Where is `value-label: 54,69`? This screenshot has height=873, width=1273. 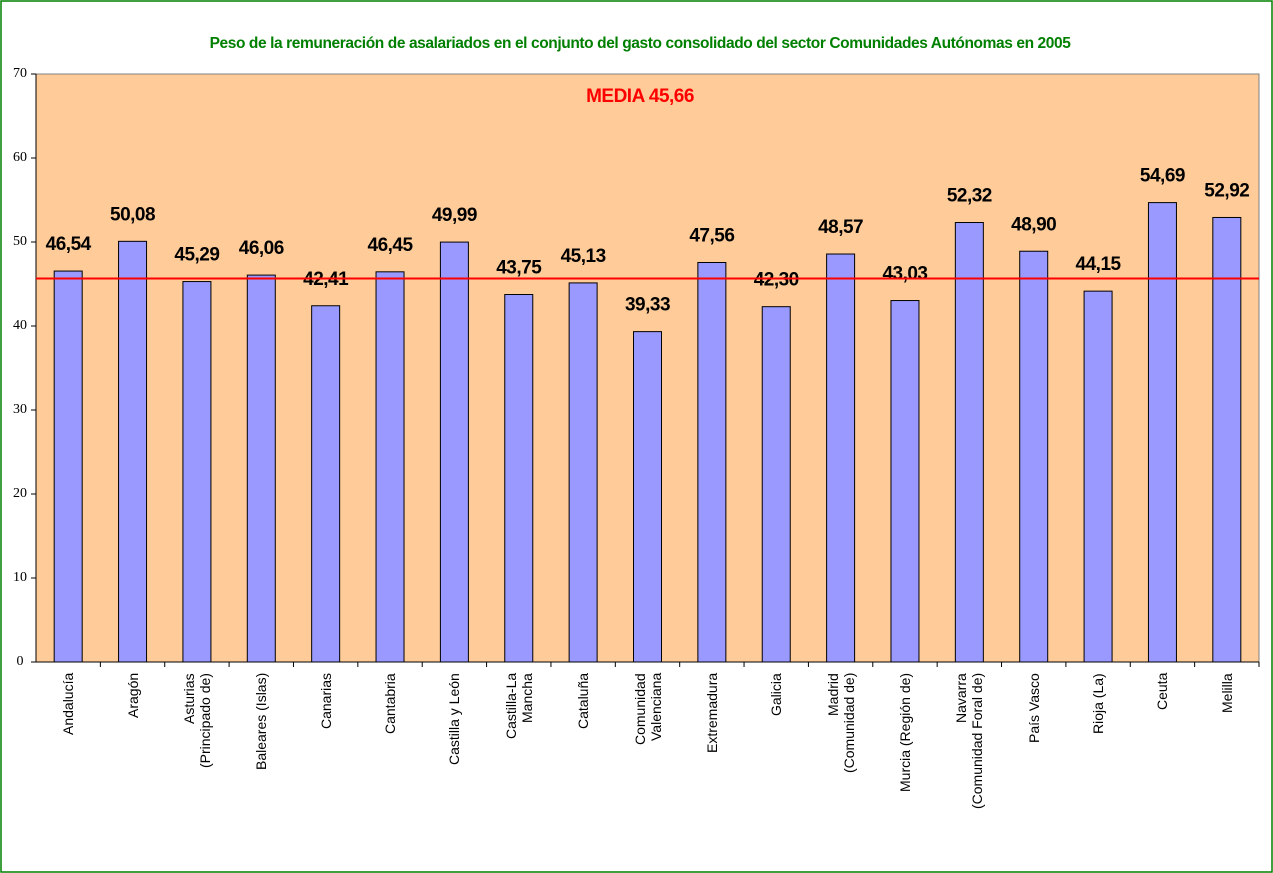 value-label: 54,69 is located at coordinates (1162, 176).